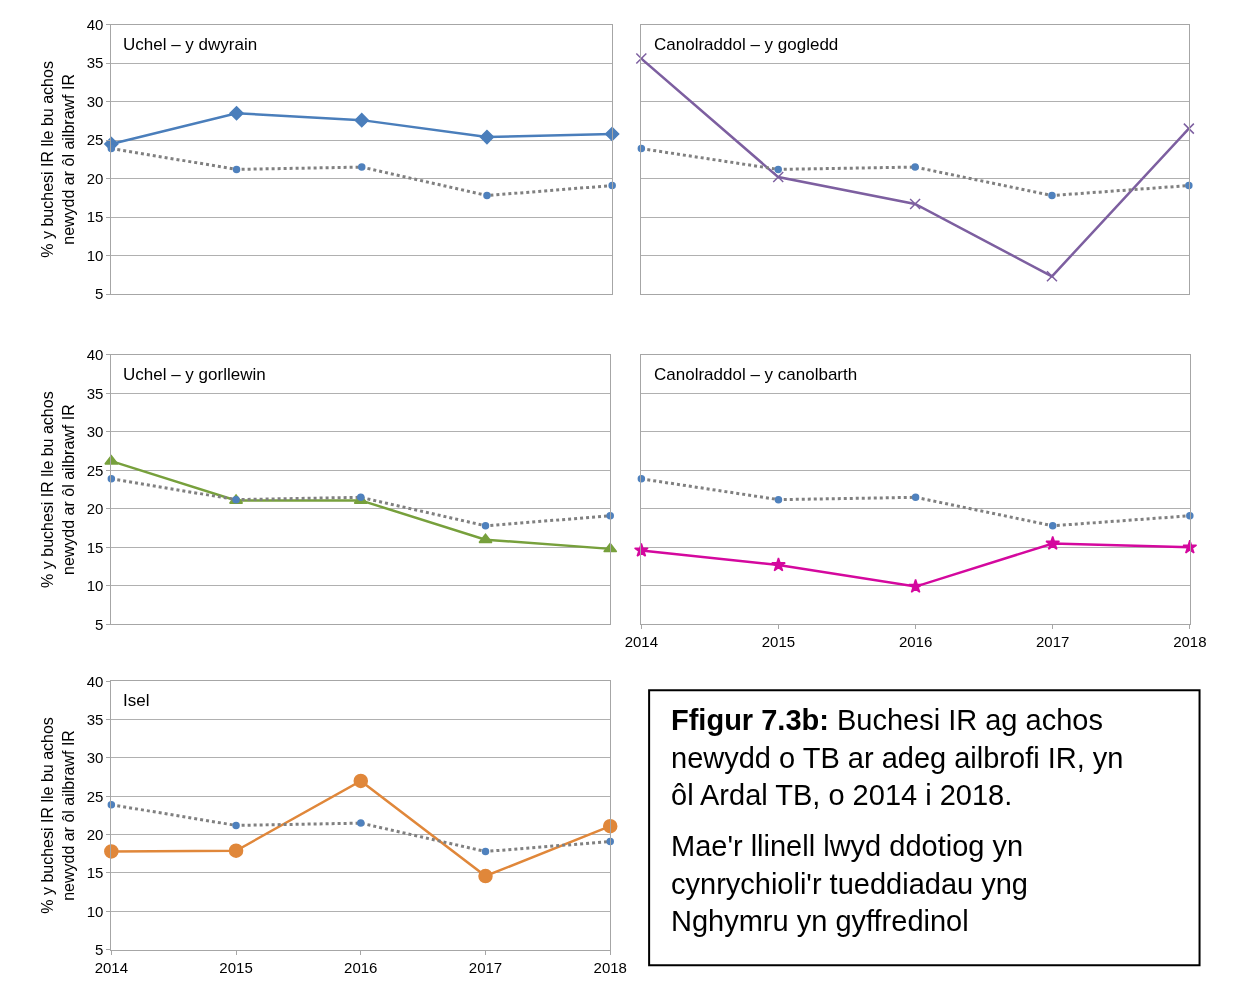 The width and height of the screenshot is (1236, 993). Describe the element at coordinates (190, 44) in the screenshot. I see `text: Uchel – y dwyrain` at that location.